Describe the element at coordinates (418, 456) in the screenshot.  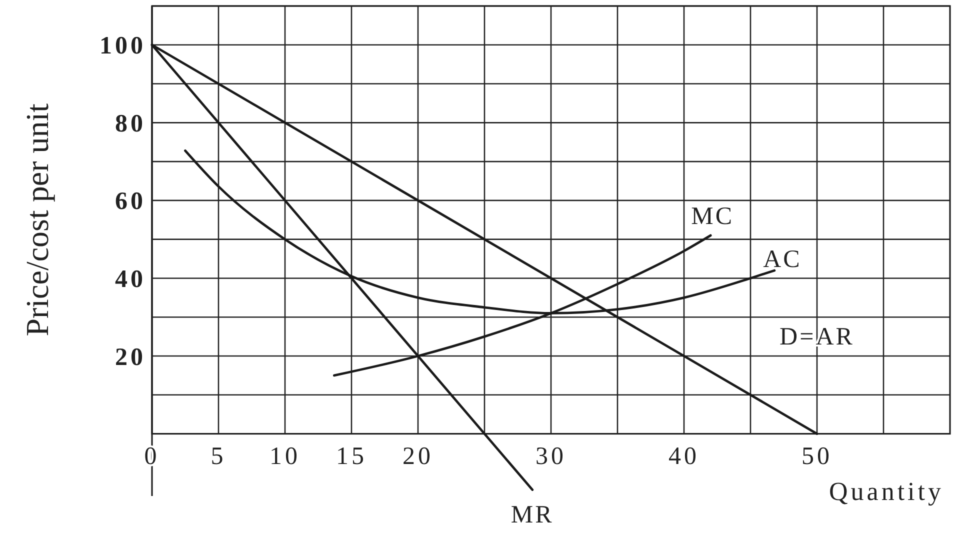
I see `x-tick-label: 20` at that location.